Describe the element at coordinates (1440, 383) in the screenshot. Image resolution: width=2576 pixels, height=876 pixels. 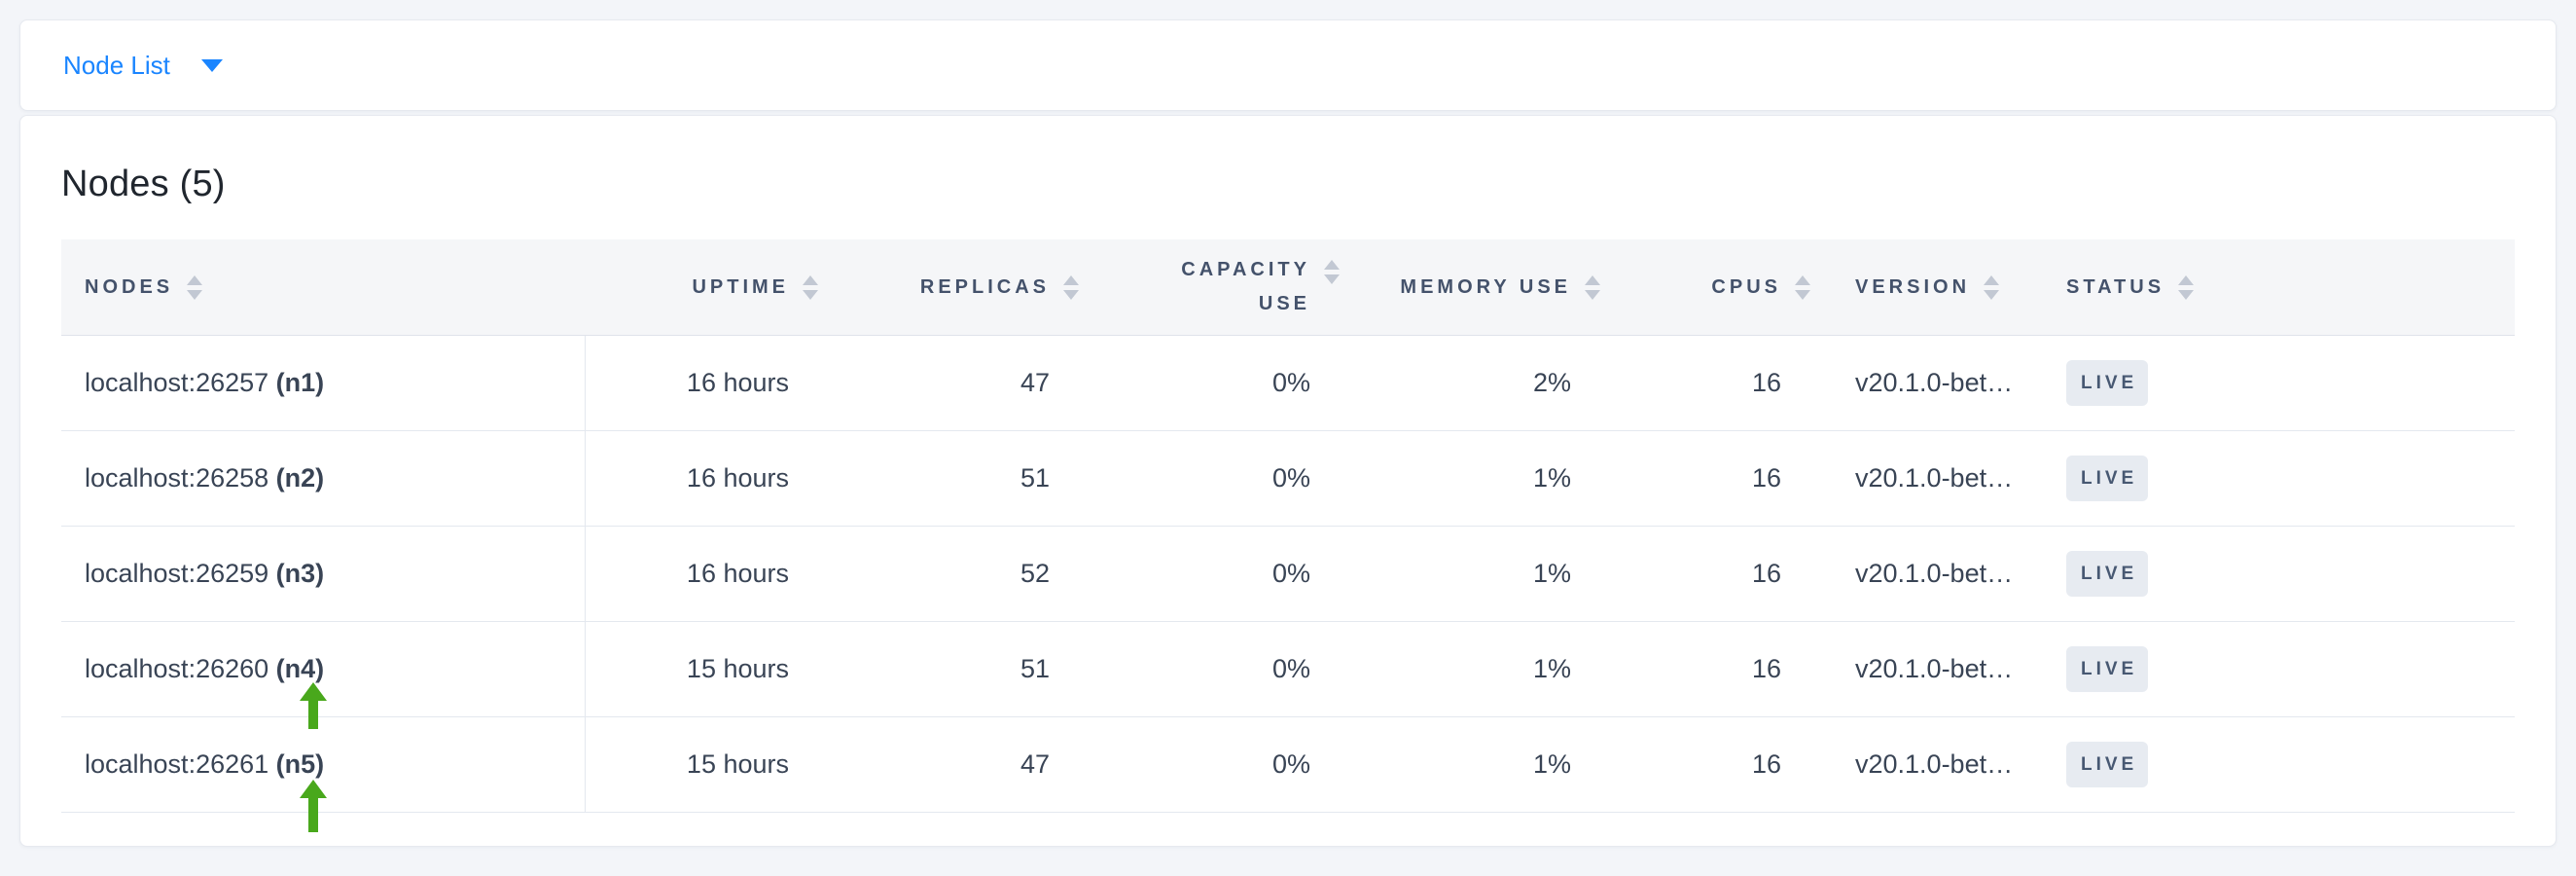
I see `memory-use-cell: 2%` at that location.